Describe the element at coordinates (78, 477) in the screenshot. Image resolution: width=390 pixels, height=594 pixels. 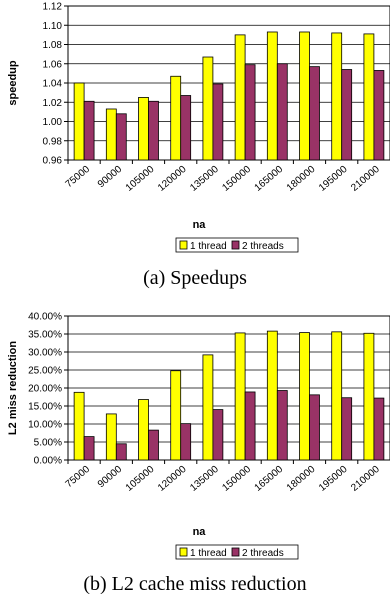
I see `x-tick-label: 75000` at that location.